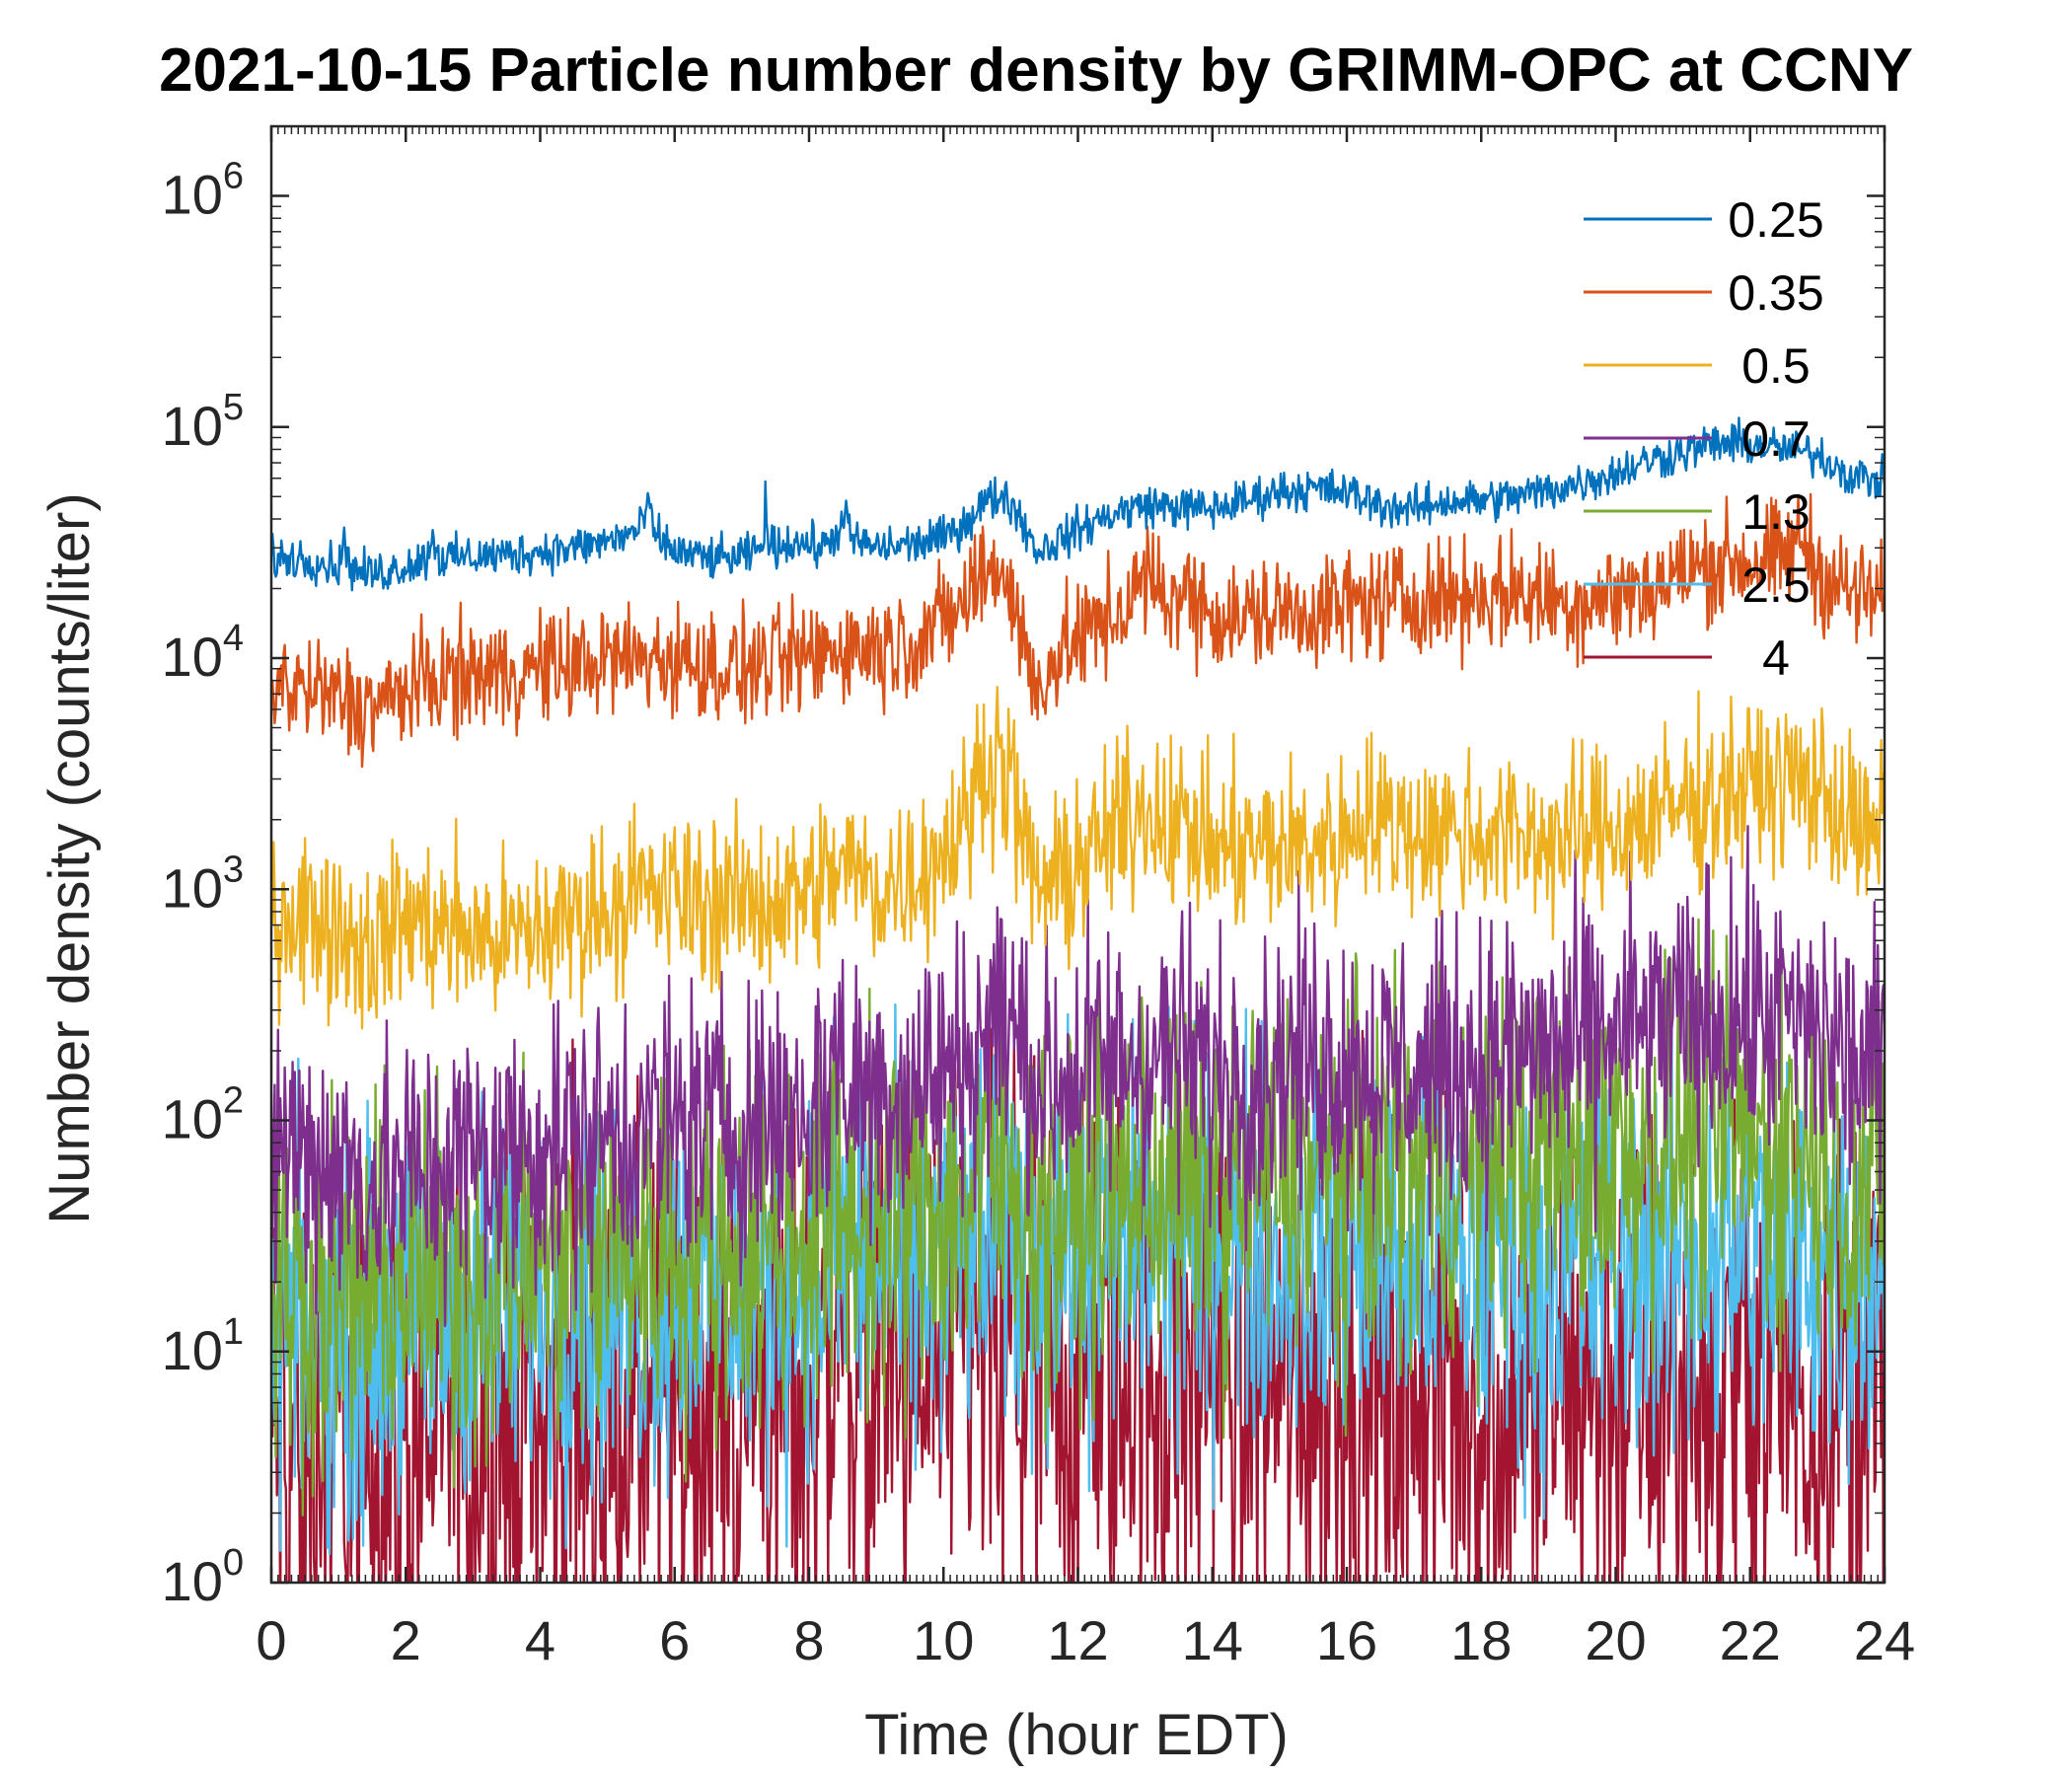  Describe the element at coordinates (1704, 439) in the screenshot. I see `legend: 0.25 0.35 0.5 0.7 1.3 2.5 4` at that location.